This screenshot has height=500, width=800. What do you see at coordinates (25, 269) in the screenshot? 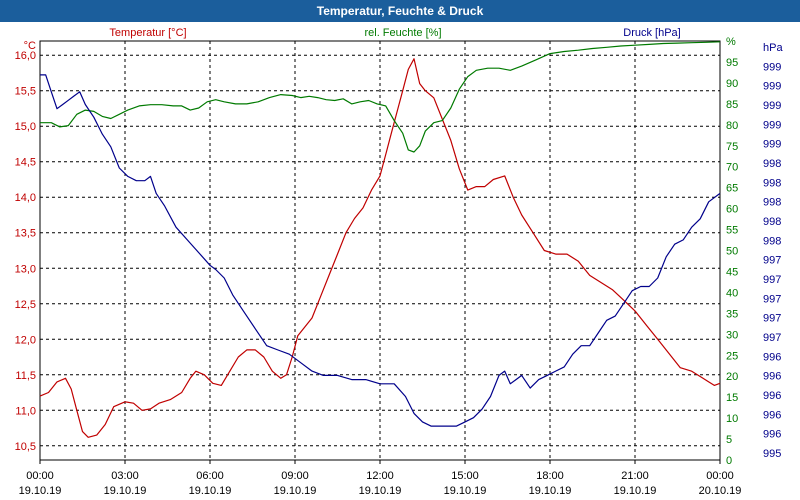
I see `temperature-tick-label: 13,0` at bounding box center [25, 269].